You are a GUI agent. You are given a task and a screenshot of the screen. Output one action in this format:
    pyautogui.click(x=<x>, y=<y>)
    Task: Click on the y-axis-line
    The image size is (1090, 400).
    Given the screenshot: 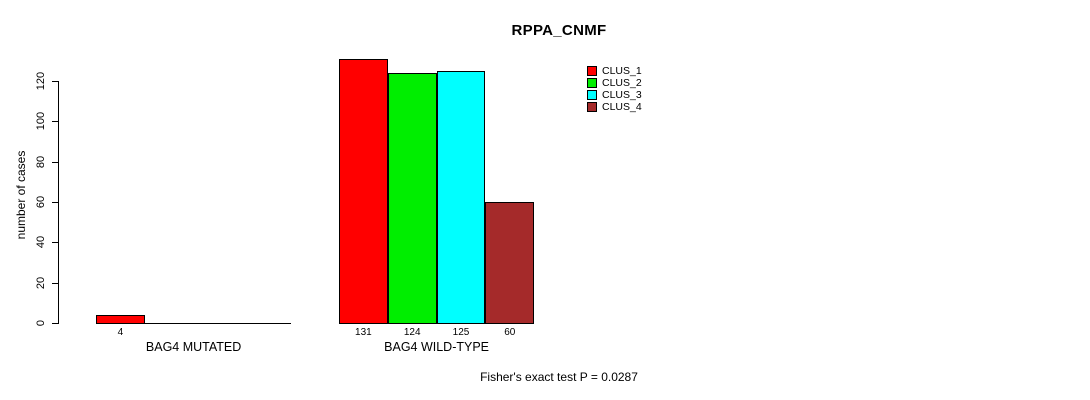 What is the action you would take?
    pyautogui.click(x=58, y=202)
    